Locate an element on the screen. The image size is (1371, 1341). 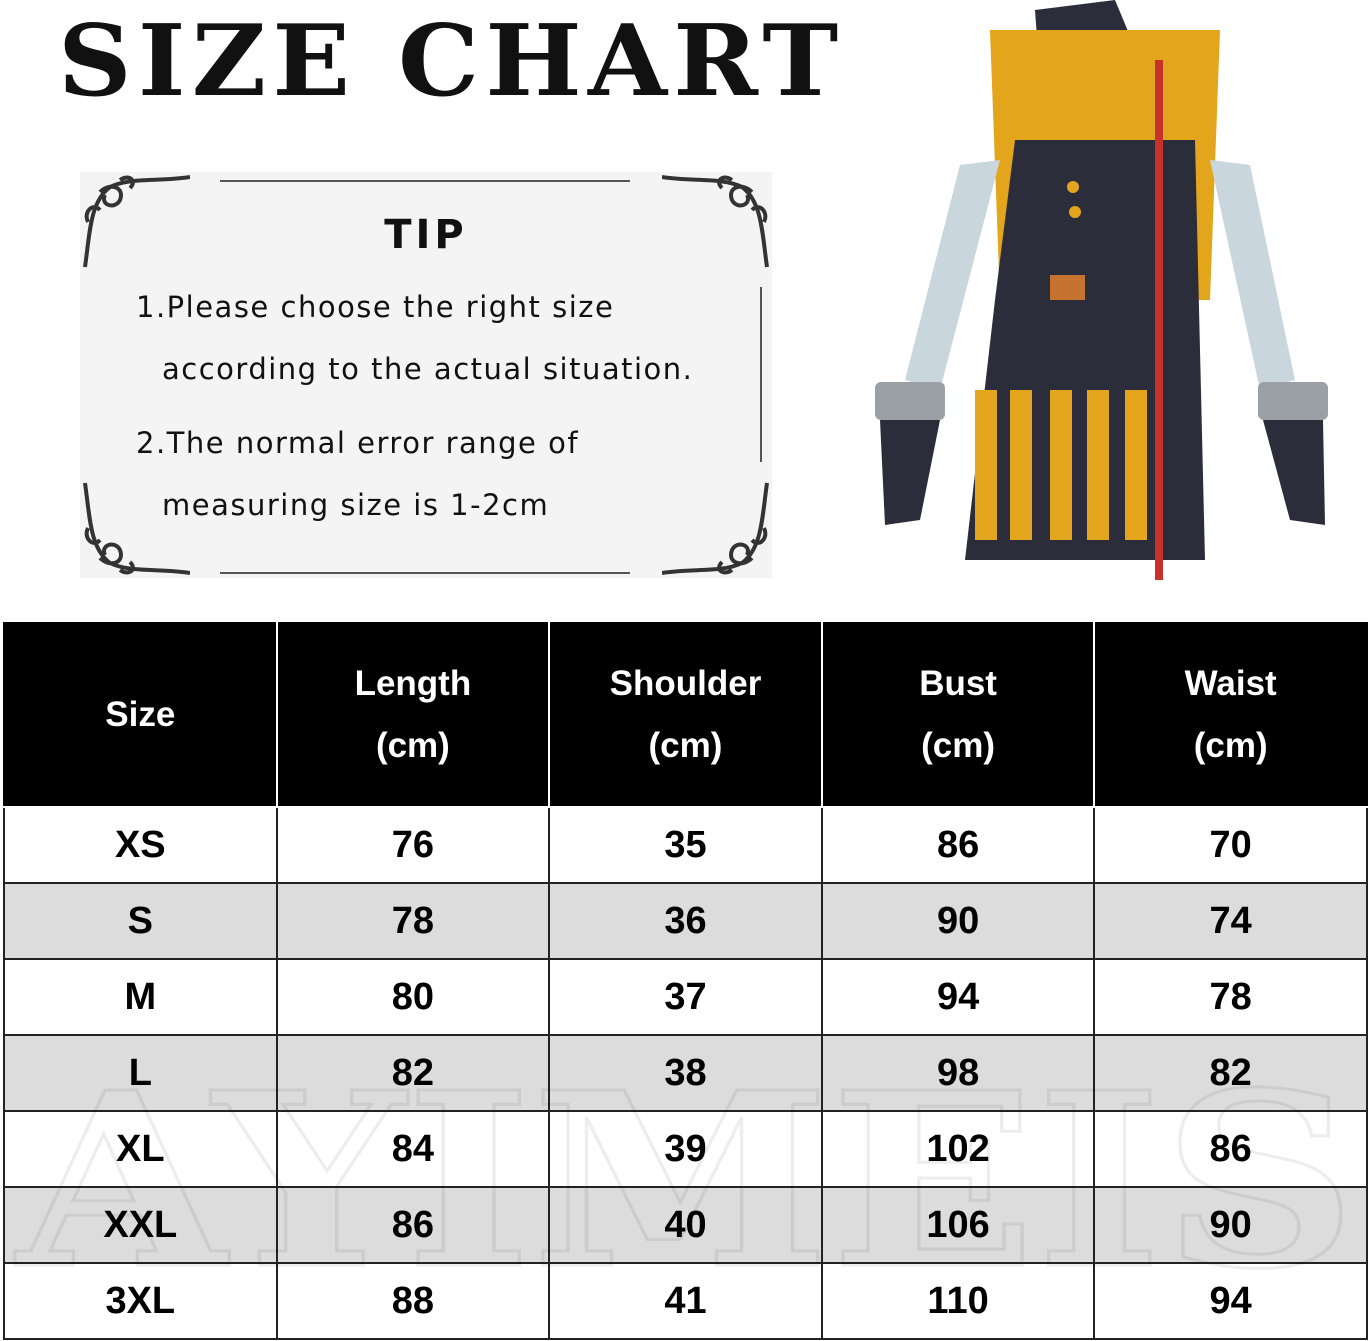
tip-heading: TIP is located at coordinates (426, 235).